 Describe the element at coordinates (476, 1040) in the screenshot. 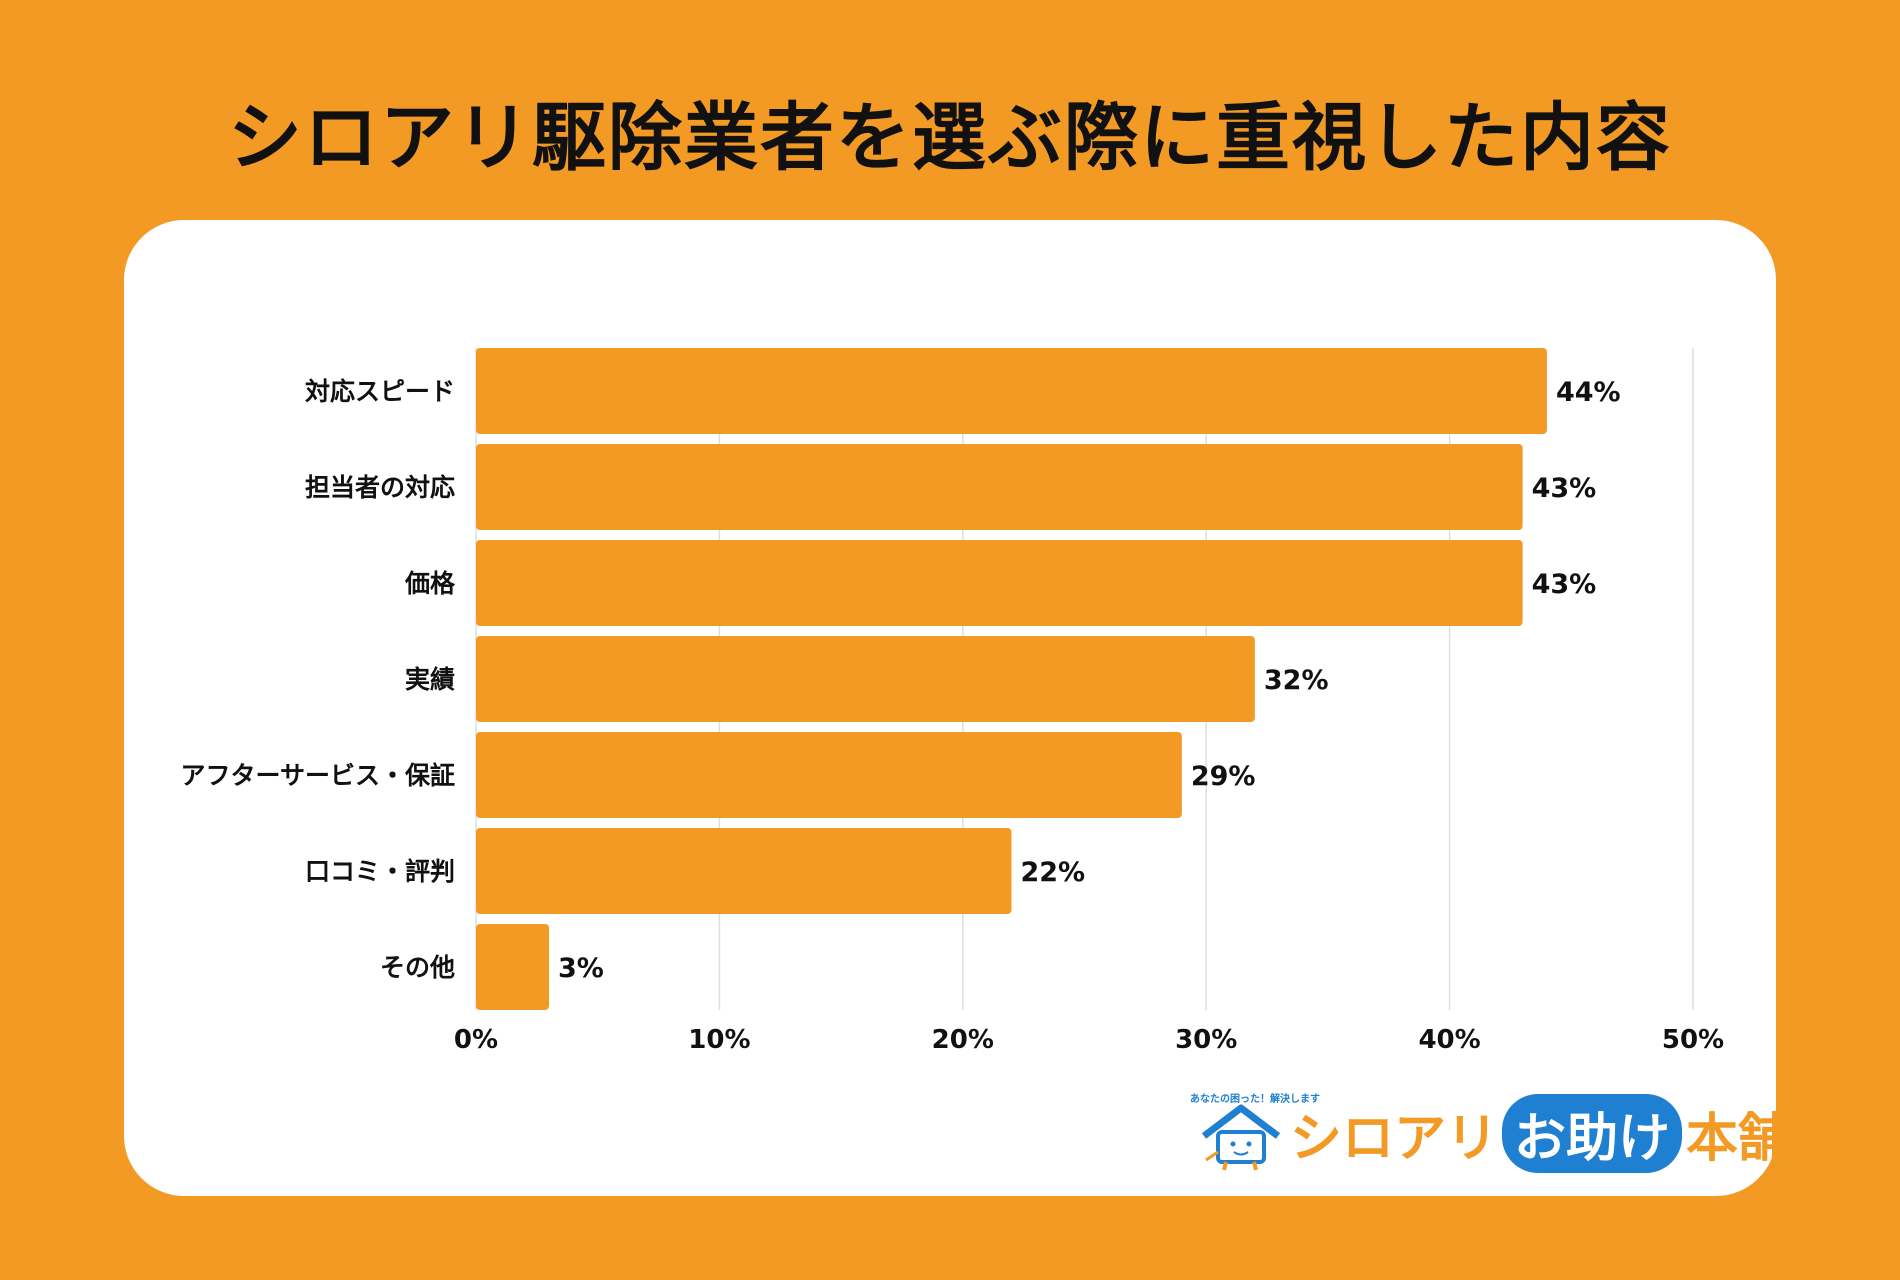

I see `x-tick-label: 0%` at that location.